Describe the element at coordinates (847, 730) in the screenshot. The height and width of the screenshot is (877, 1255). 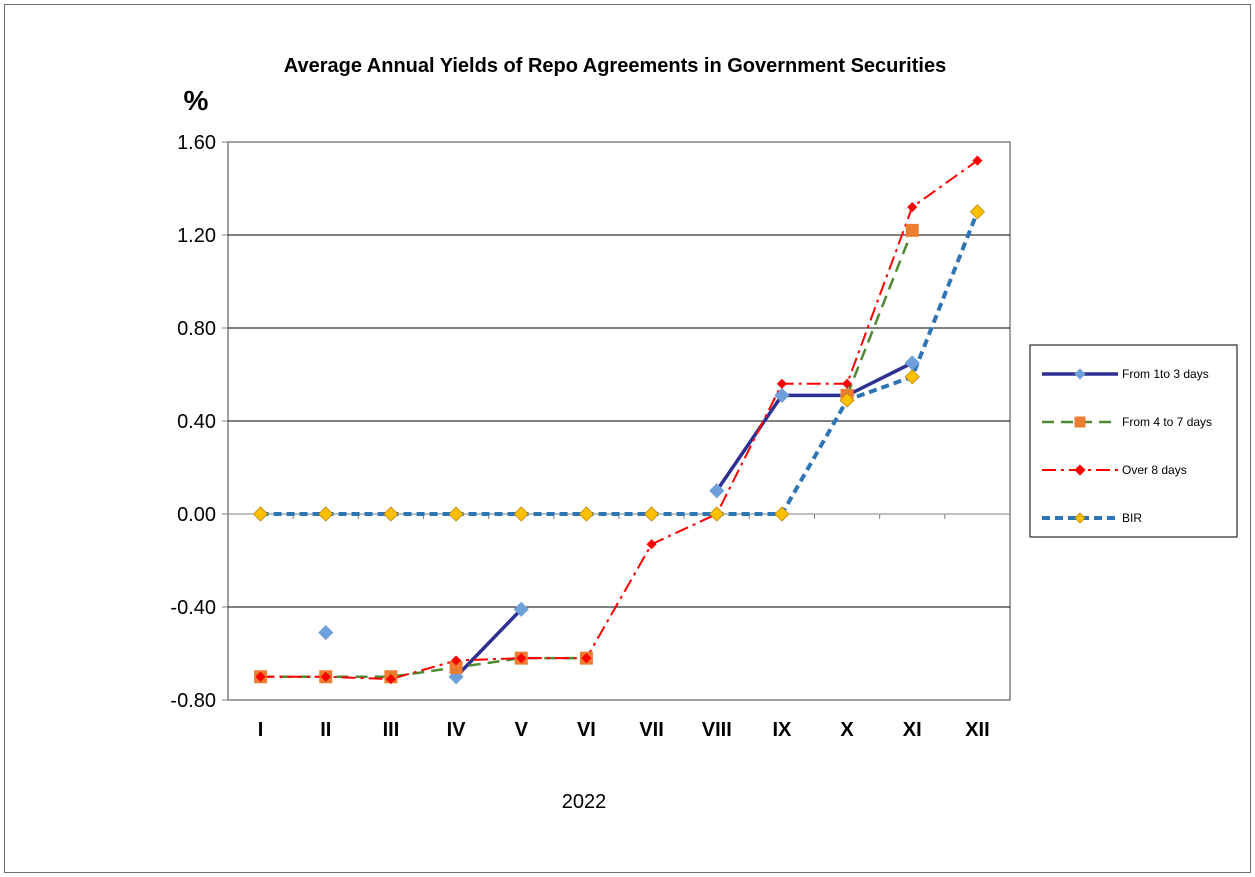
I see `x-tick-label: X` at that location.